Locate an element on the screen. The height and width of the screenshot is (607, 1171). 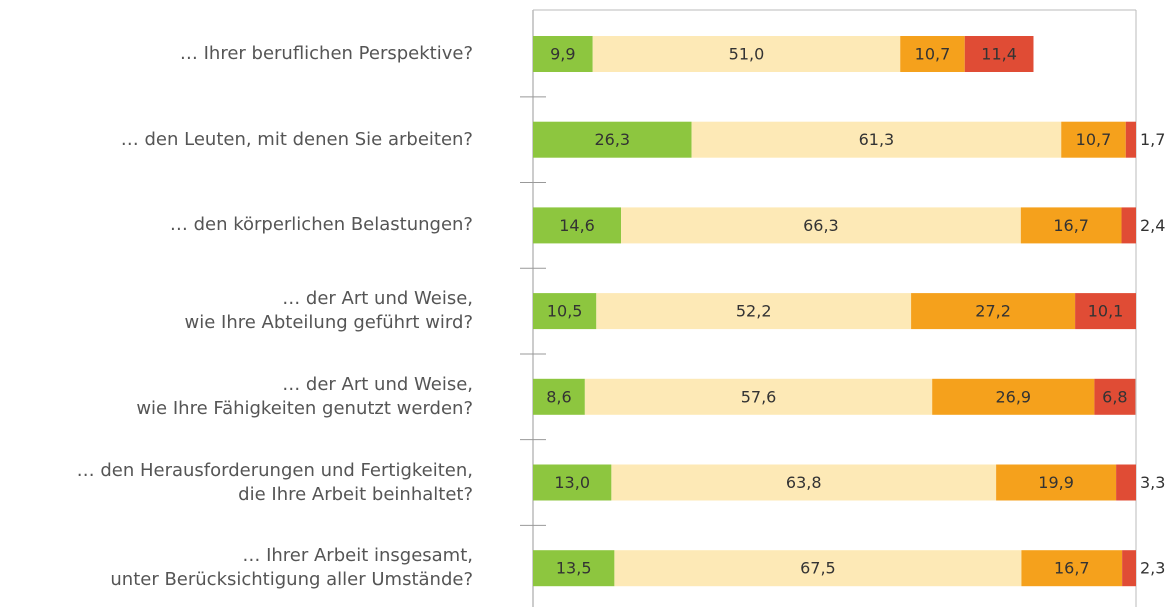
value-label: 9,9 is located at coordinates (562, 54).